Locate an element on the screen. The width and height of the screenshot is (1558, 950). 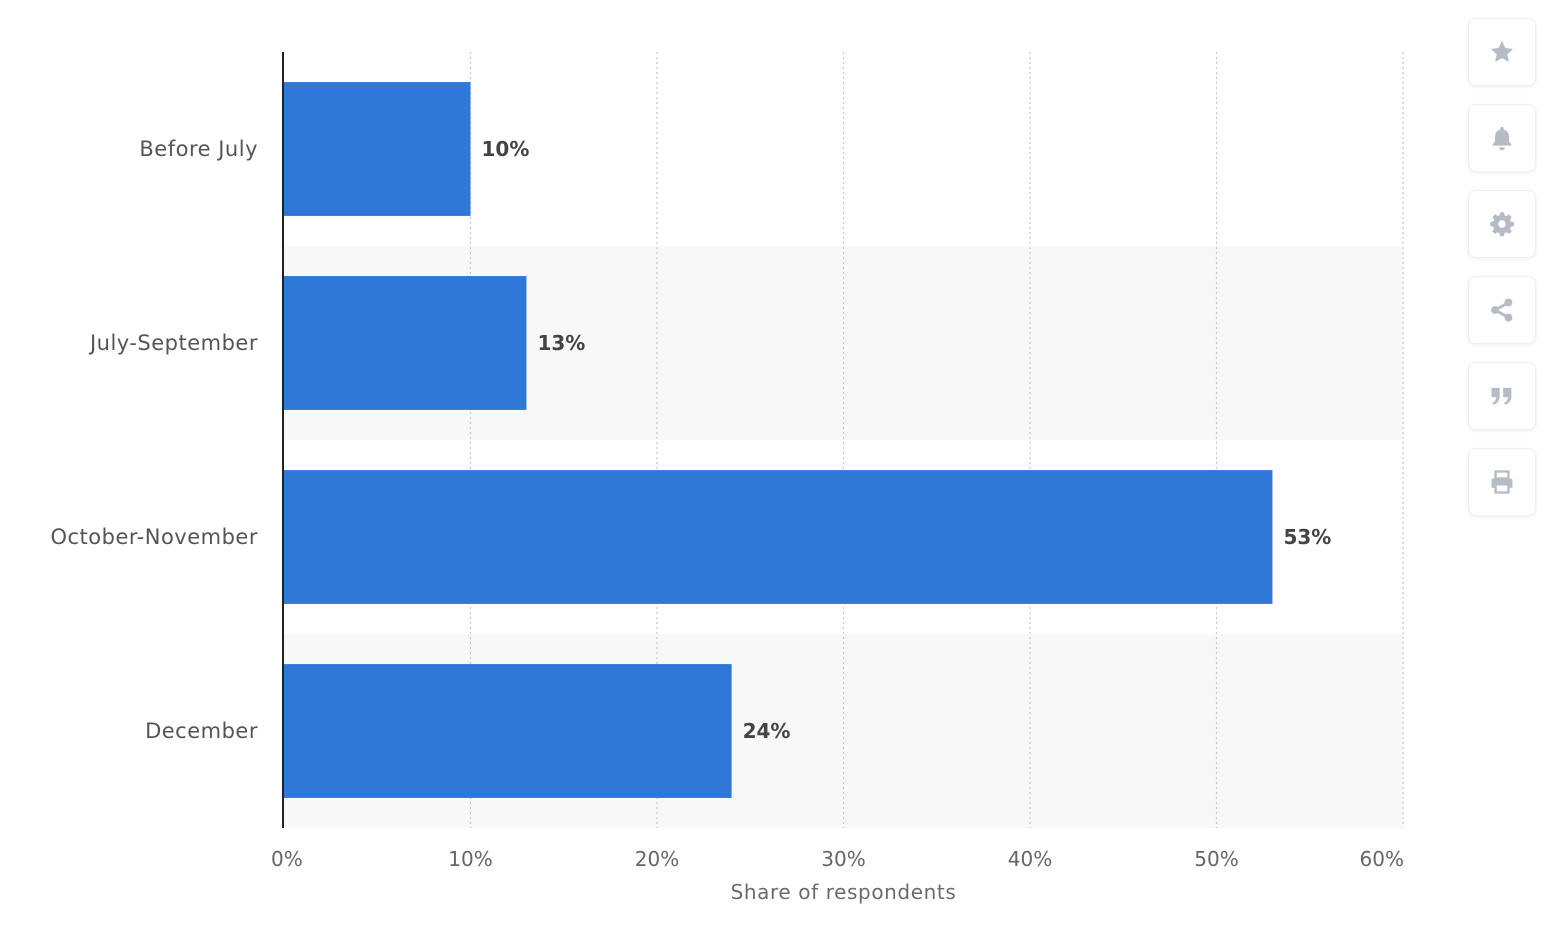
x-tick-label: 40% is located at coordinates (1030, 859).